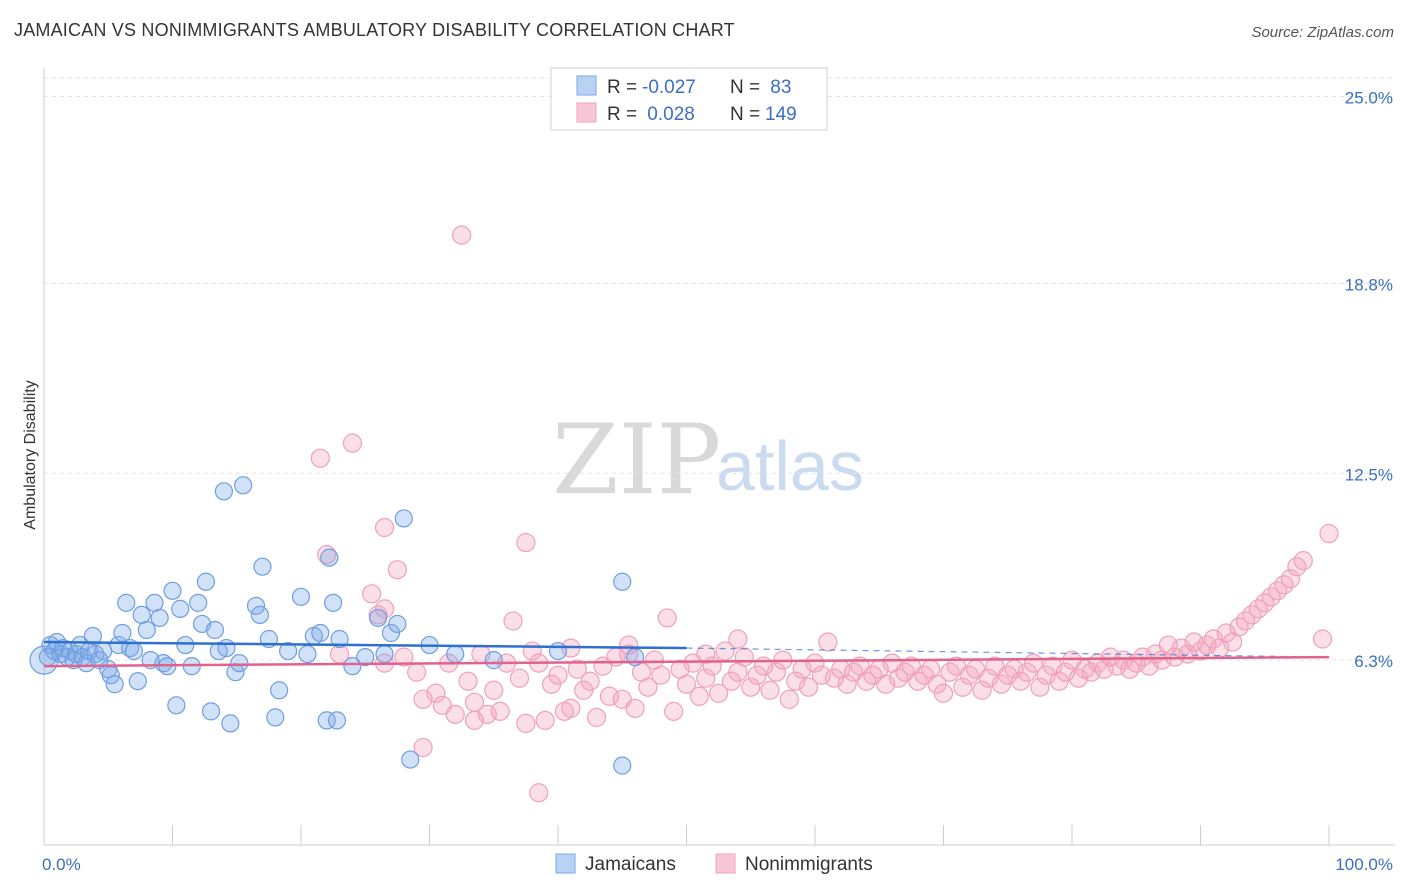  I want to click on jamaicans-trend-line, so click(365, 645).